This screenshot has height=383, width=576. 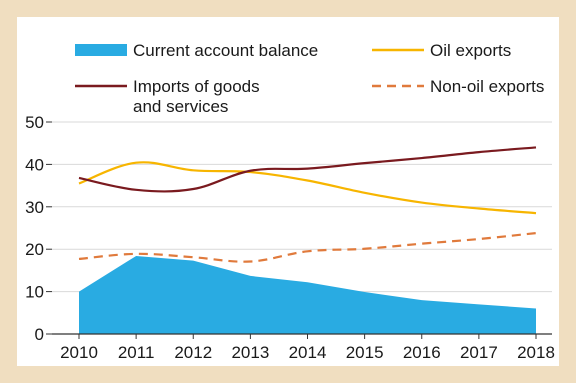 I want to click on legend-label-oil-exports: Oil exports, so click(x=470, y=50).